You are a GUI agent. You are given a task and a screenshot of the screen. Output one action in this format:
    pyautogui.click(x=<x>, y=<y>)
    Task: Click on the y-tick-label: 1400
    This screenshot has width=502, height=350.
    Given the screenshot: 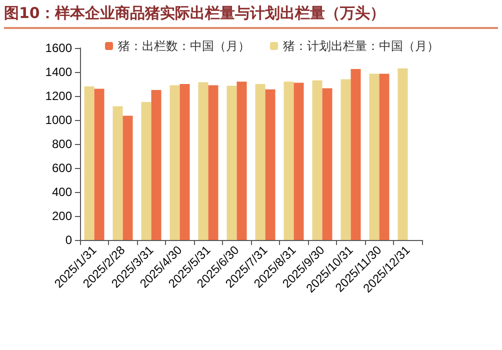 What is the action you would take?
    pyautogui.click(x=58, y=72)
    